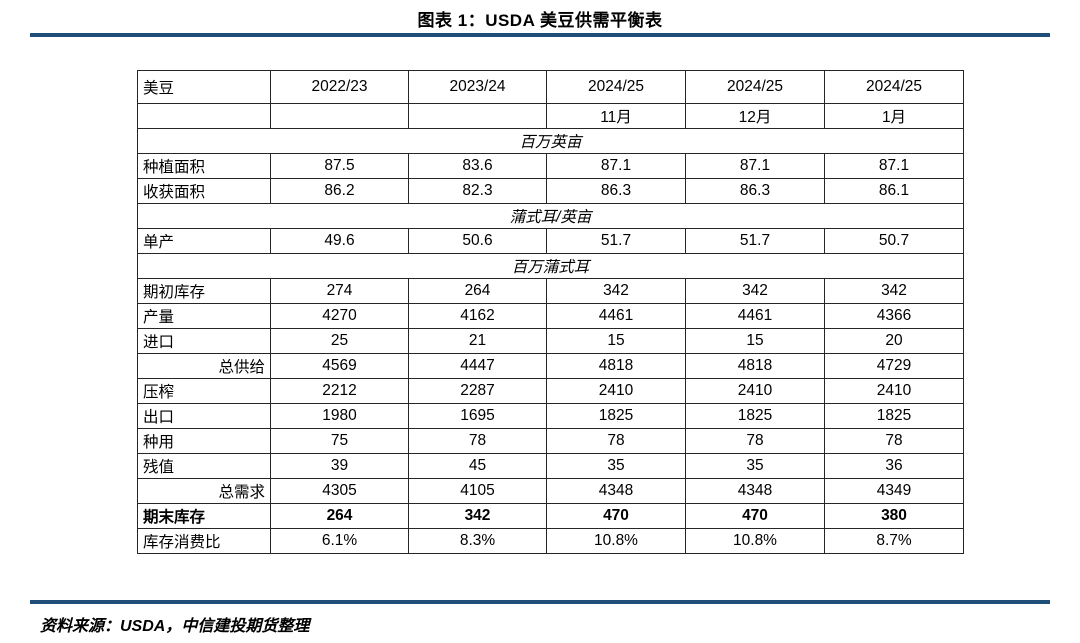 The height and width of the screenshot is (643, 1080). I want to click on column-header-3: 2024/25, so click(755, 87).